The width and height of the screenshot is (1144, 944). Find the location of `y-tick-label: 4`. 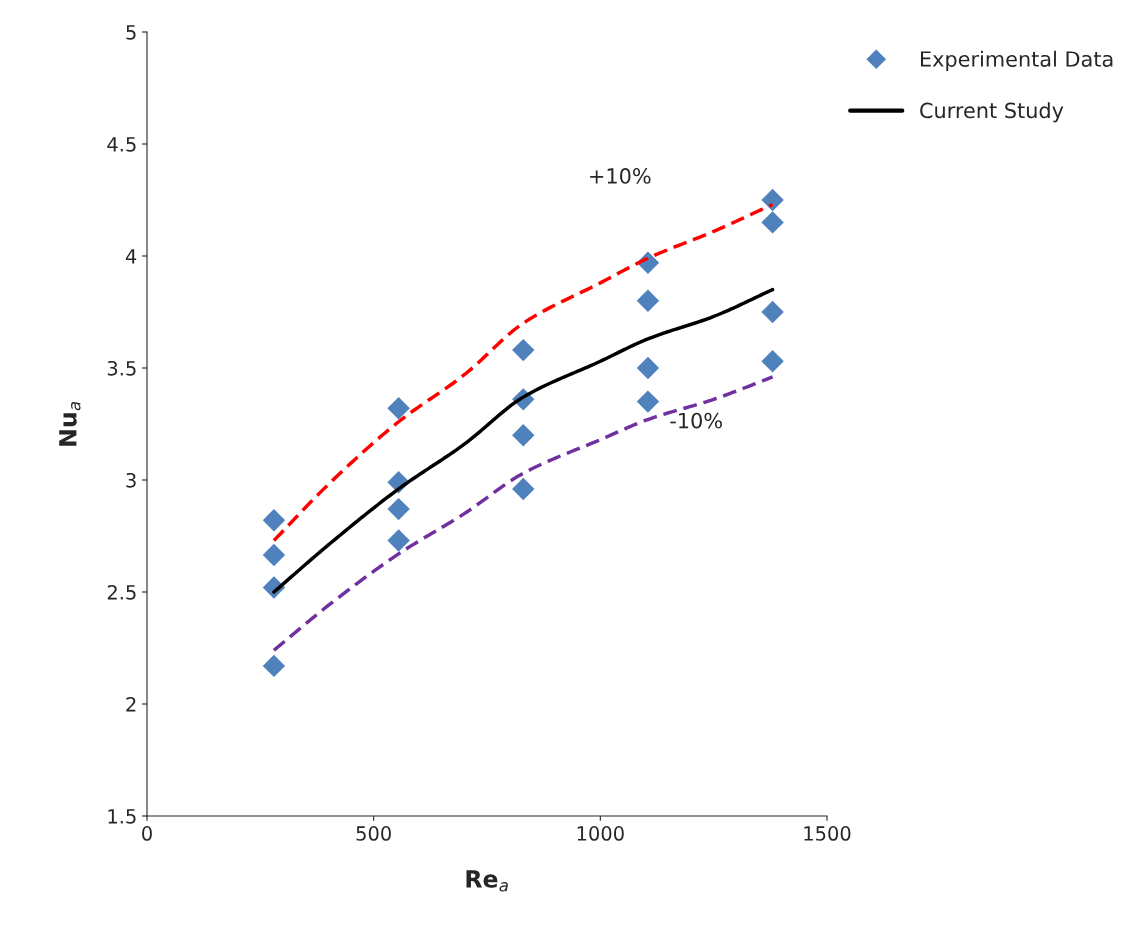

y-tick-label: 4 is located at coordinates (131, 256).